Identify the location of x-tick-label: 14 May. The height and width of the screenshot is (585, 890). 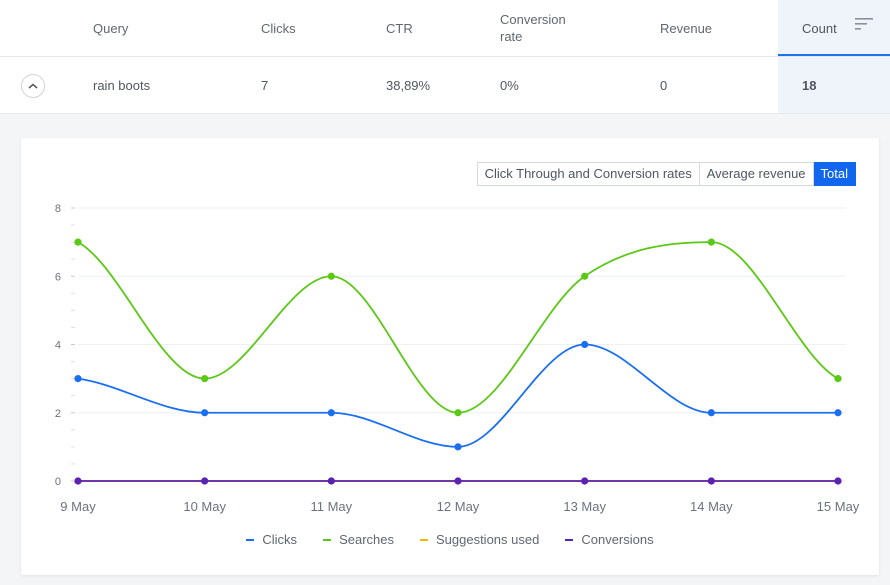
(711, 506).